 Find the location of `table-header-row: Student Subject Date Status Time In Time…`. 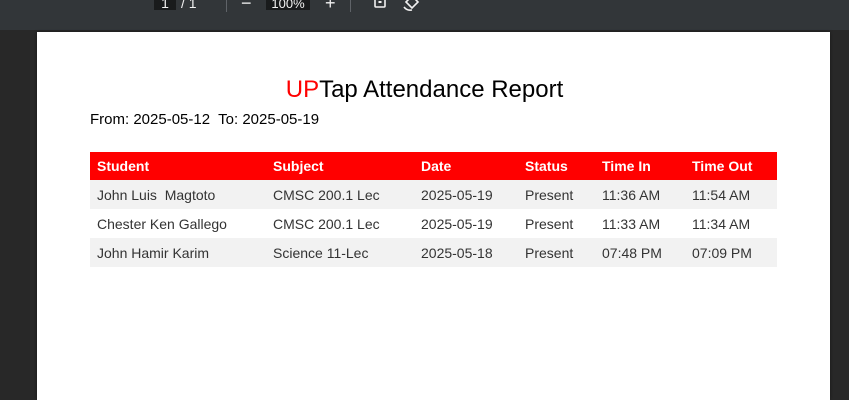

table-header-row: Student Subject Date Status Time In Time… is located at coordinates (433, 166).